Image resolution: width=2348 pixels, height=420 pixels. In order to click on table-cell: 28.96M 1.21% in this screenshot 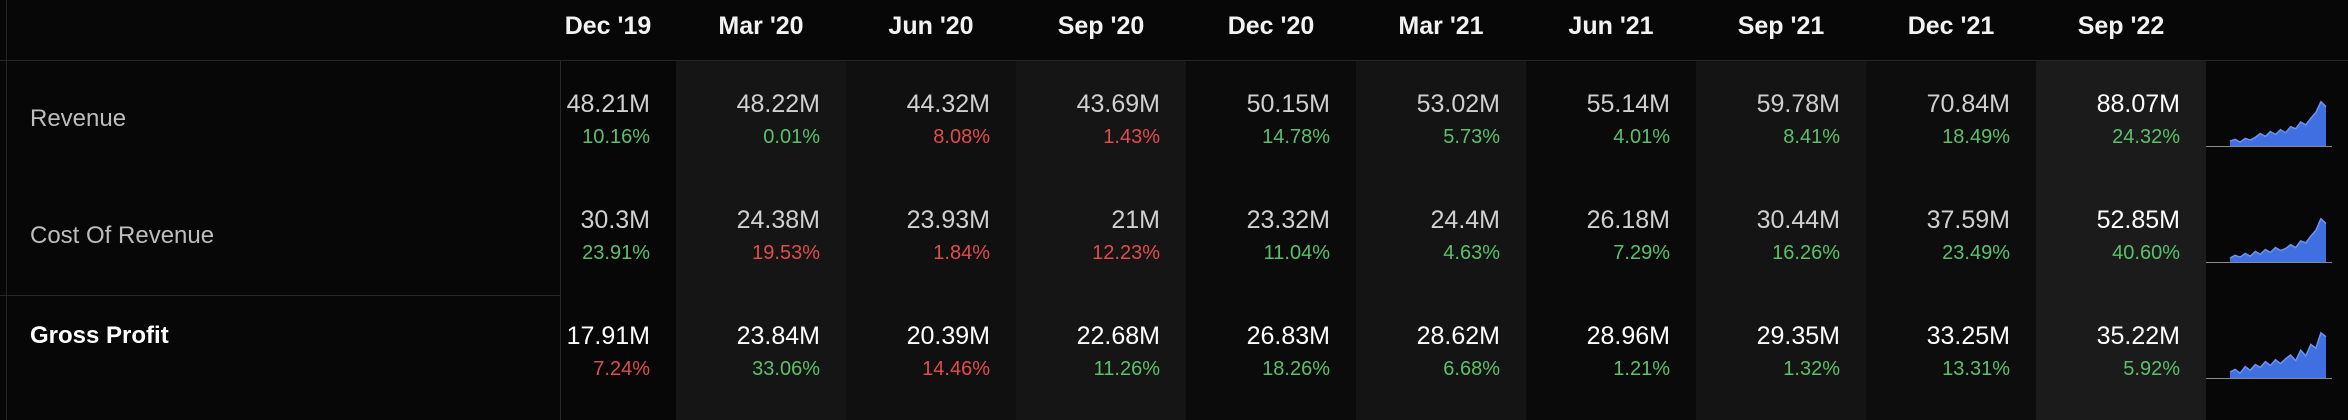, I will do `click(1611, 352)`.